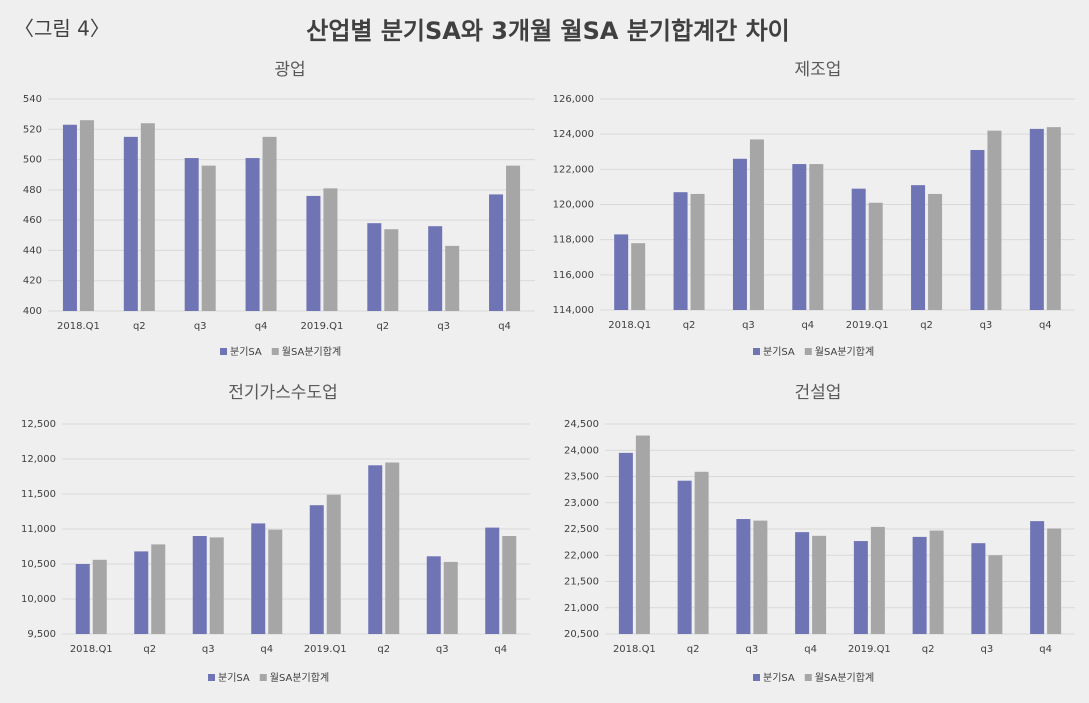  I want to click on y-tick-label: 120,000, so click(573, 205).